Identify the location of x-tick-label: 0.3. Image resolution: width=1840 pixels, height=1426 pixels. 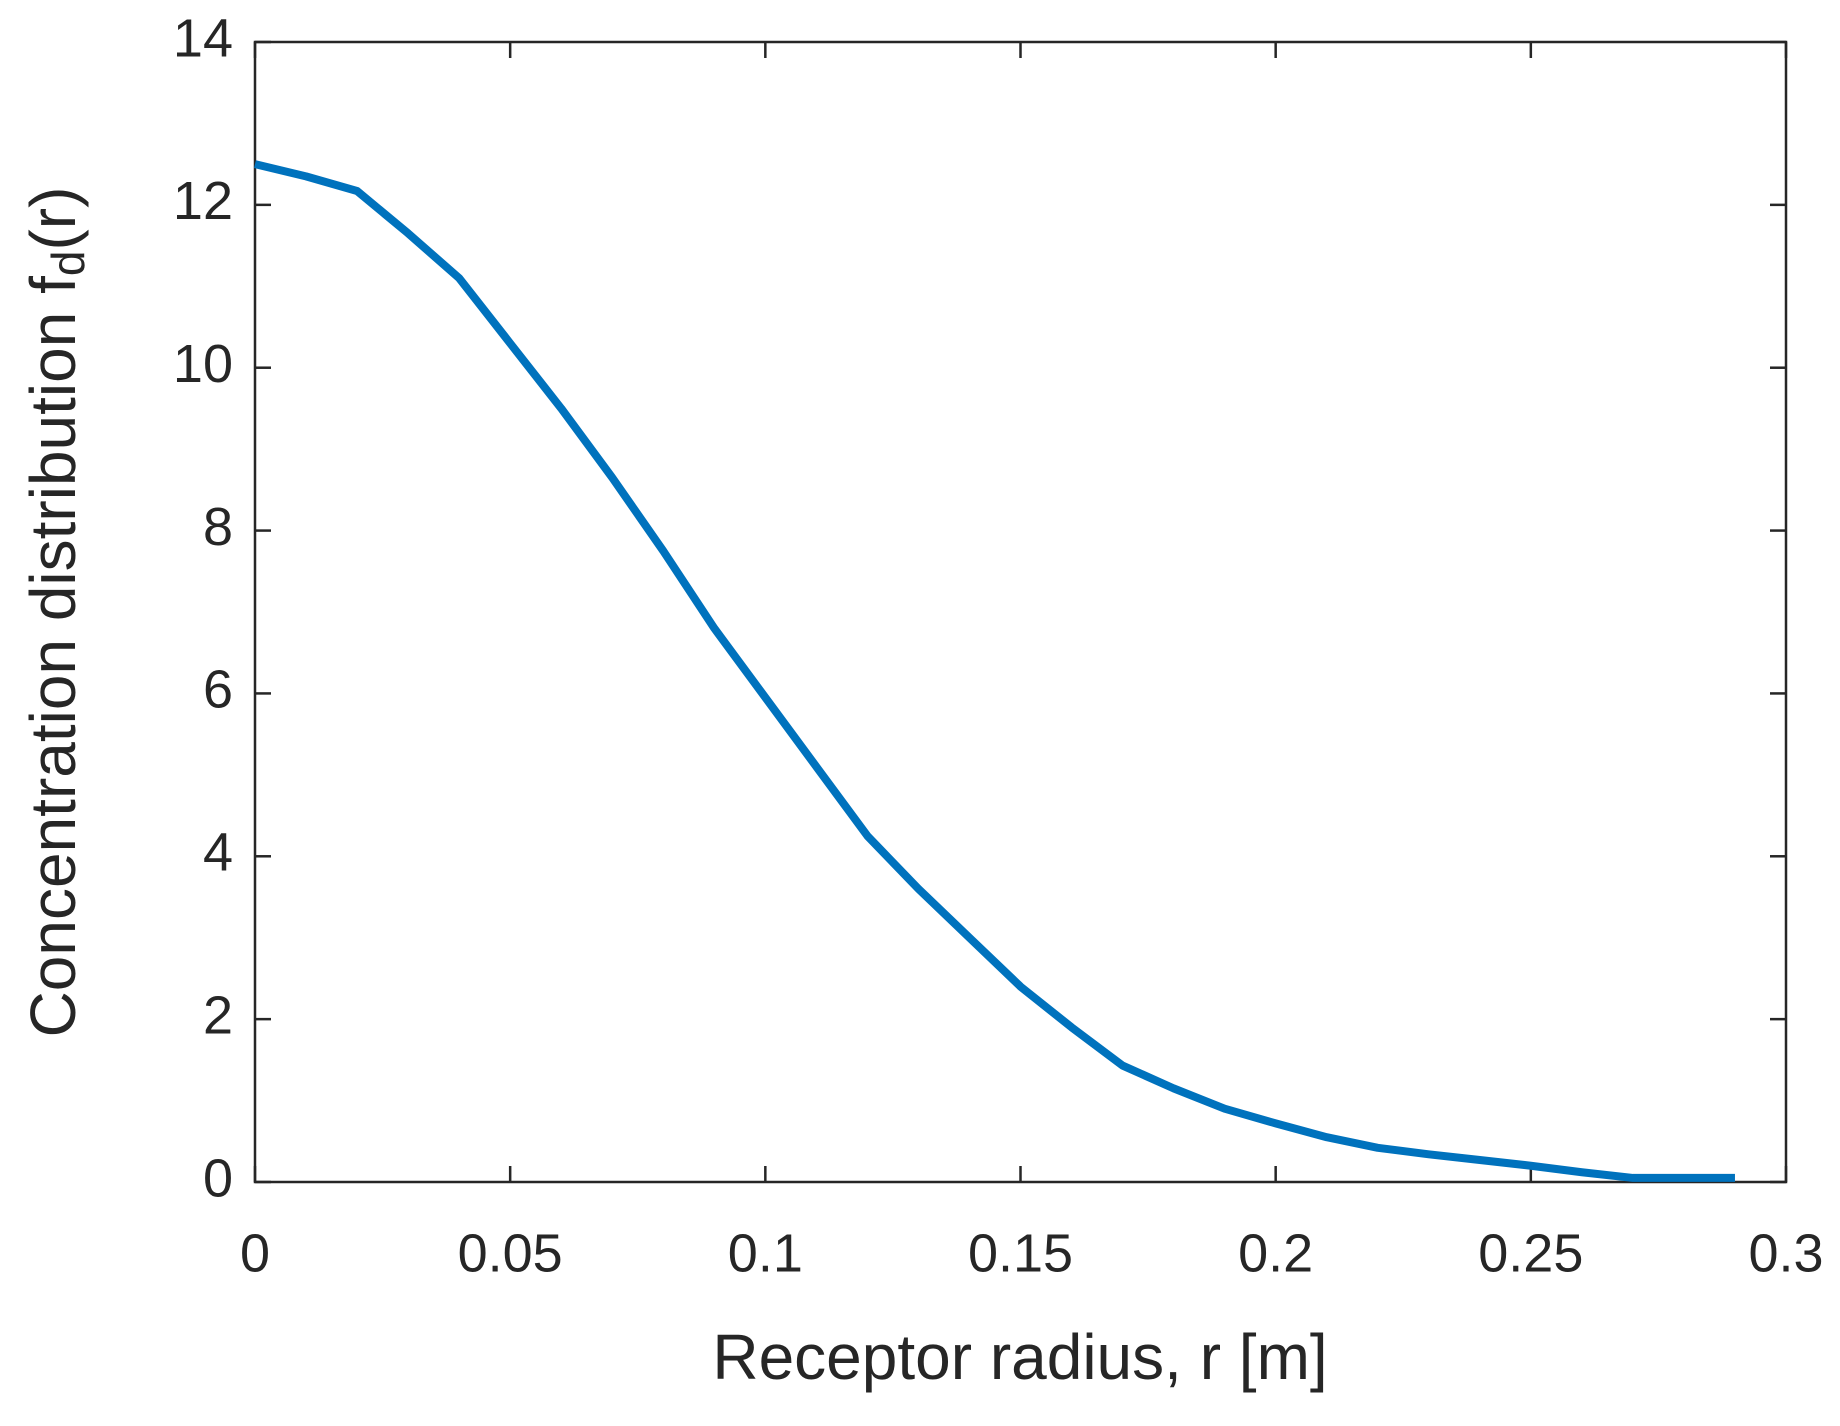
(1785, 1253).